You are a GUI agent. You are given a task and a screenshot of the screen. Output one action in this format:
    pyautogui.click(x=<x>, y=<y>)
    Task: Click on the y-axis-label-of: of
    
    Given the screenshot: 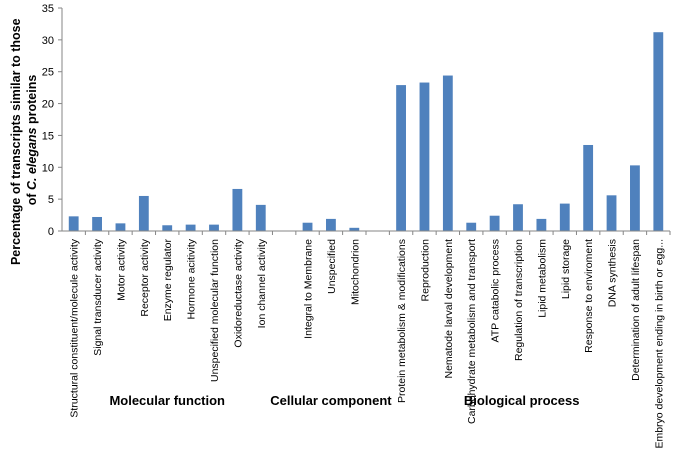 What is the action you would take?
    pyautogui.click(x=32, y=197)
    